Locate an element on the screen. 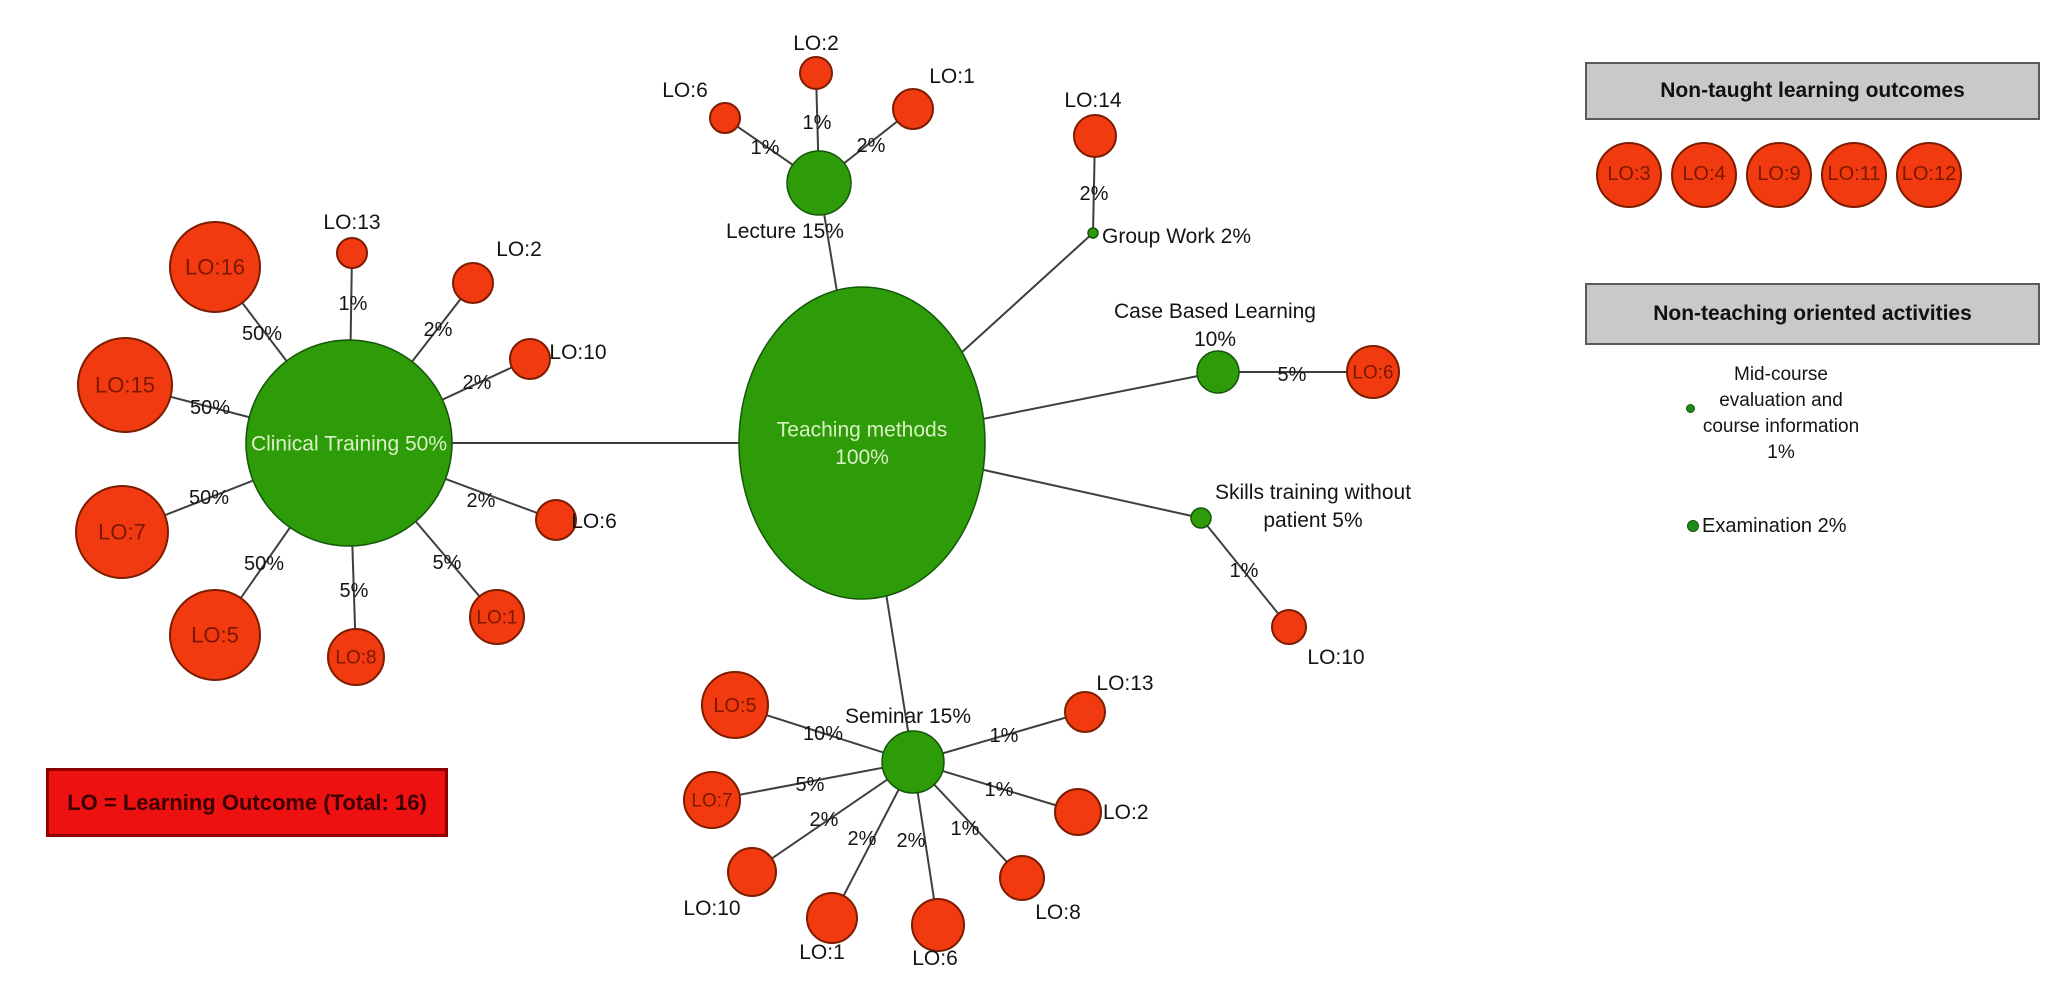 The image size is (2059, 1001). node-teaching-methods-label: Teaching methods 100% is located at coordinates (862, 444).